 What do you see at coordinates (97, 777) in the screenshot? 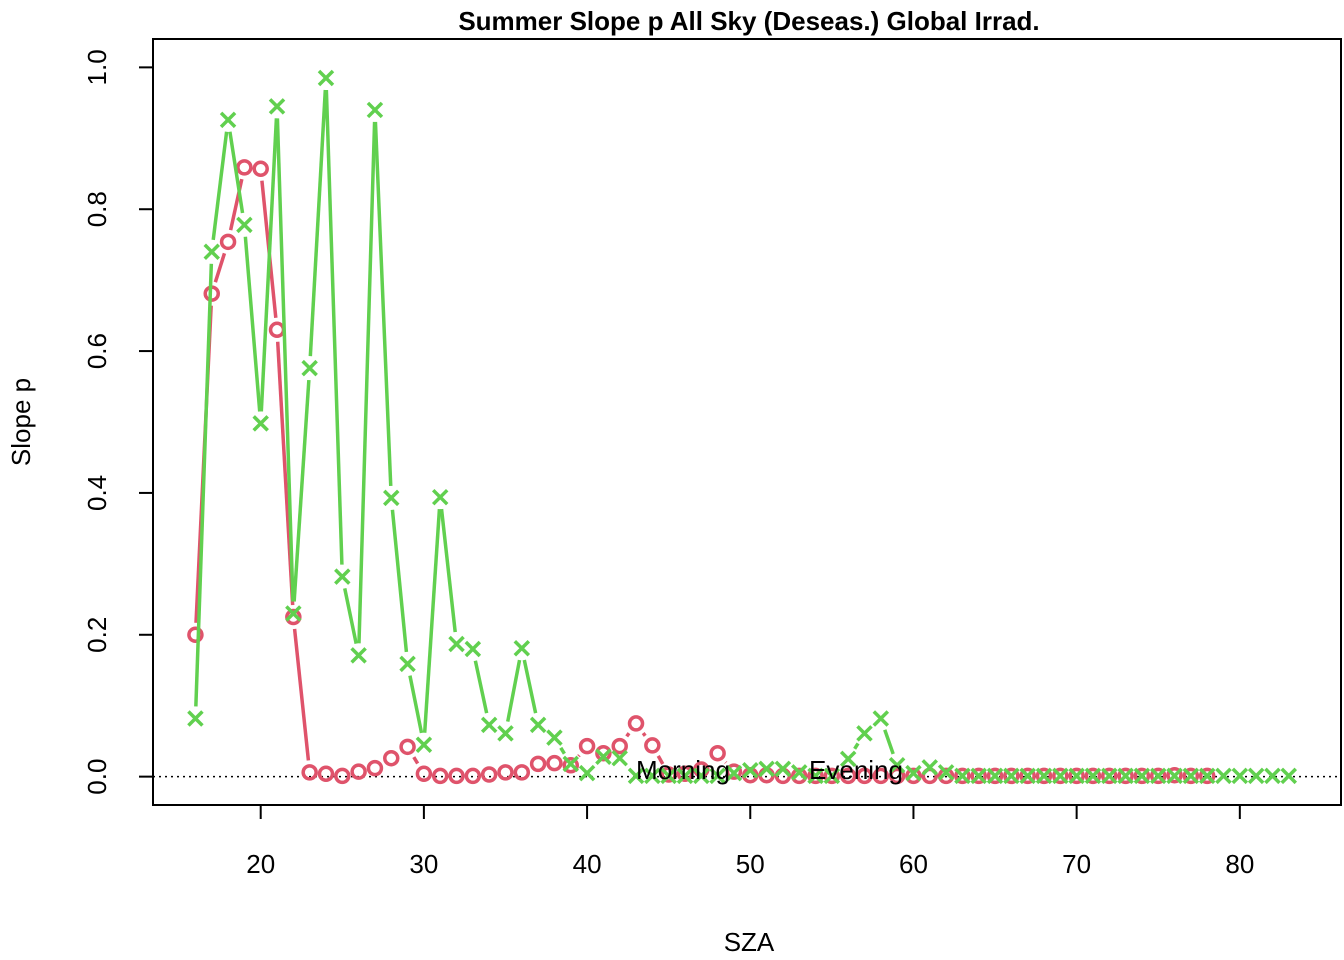
I see `y-tick-label: 0.0` at bounding box center [97, 777].